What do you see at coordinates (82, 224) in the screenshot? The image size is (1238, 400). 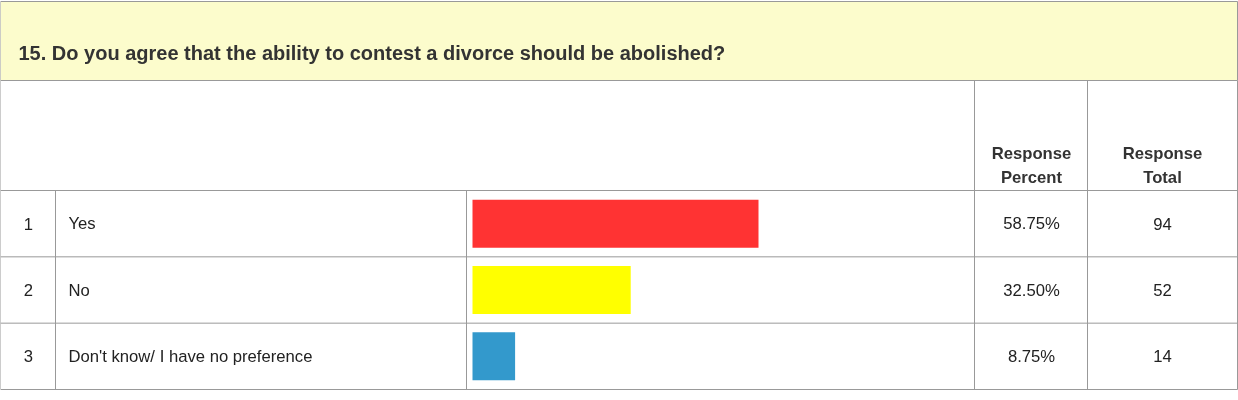 I see `y-tick-label: Yes` at bounding box center [82, 224].